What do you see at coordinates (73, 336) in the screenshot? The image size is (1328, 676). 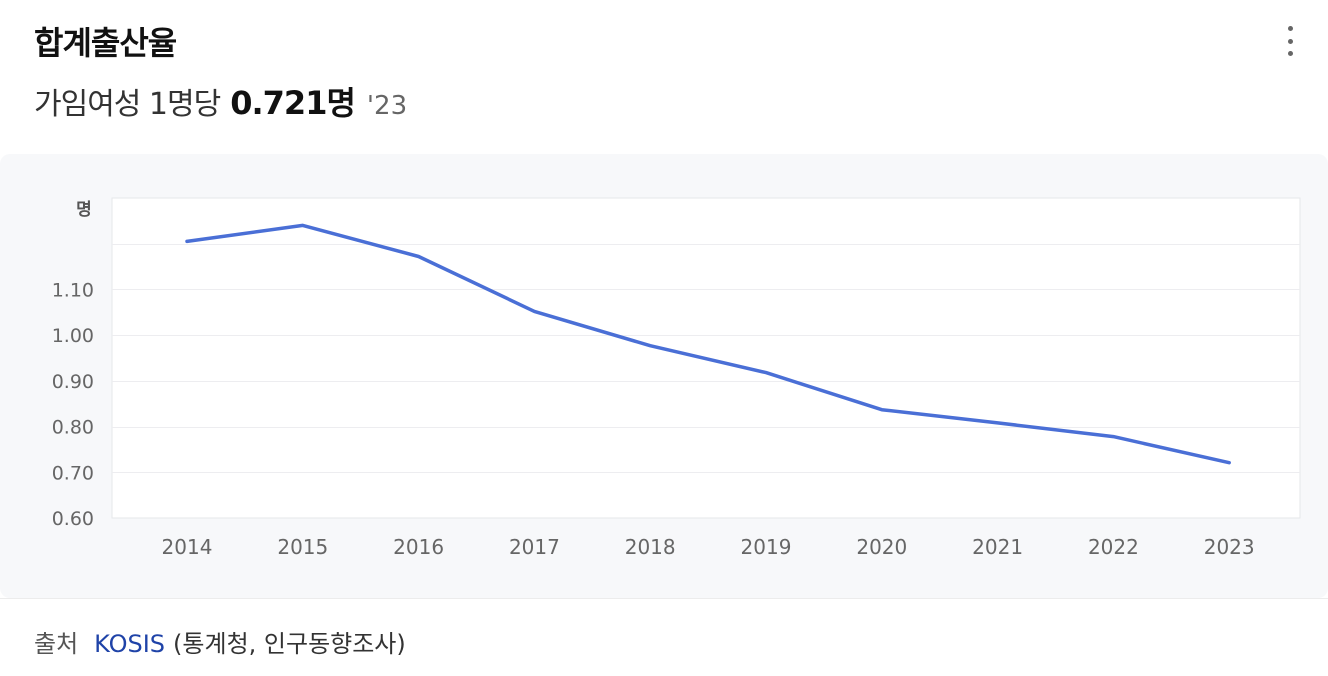 I see `y-tick-label: 1.00` at bounding box center [73, 336].